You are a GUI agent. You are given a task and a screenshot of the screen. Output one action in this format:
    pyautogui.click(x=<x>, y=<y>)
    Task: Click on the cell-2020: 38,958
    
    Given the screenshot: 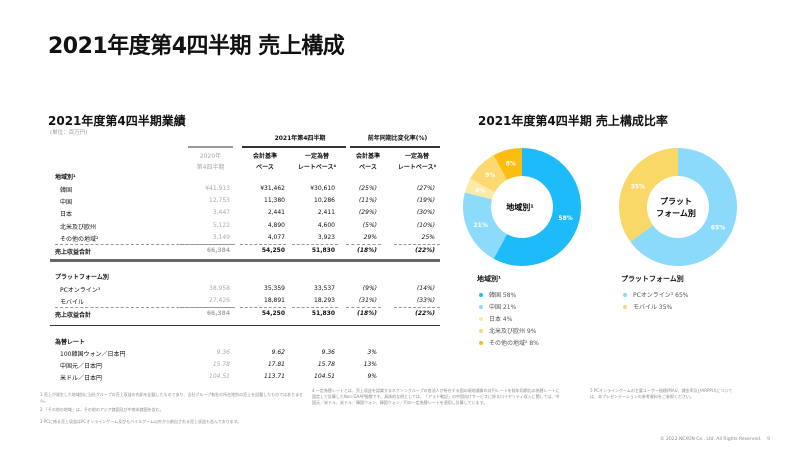 What is the action you would take?
    pyautogui.click(x=219, y=288)
    